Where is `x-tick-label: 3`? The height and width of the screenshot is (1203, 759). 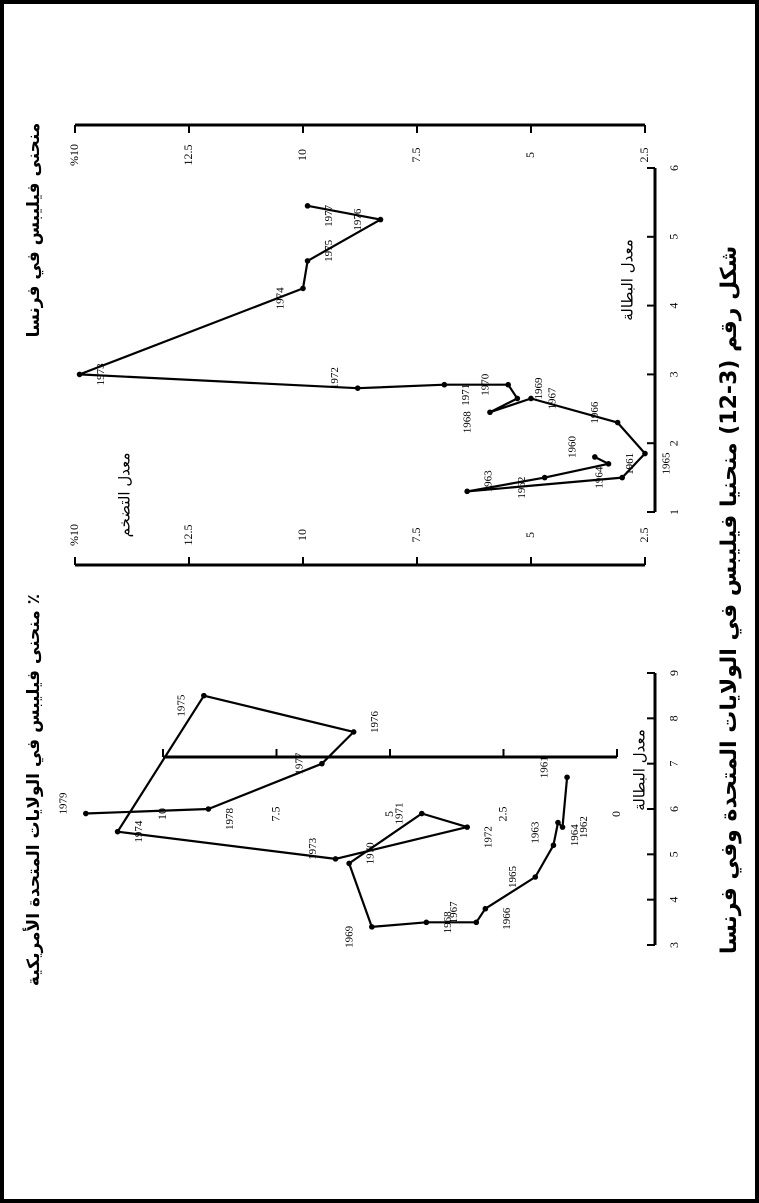
x-tick-label: 3 is located at coordinates (674, 374).